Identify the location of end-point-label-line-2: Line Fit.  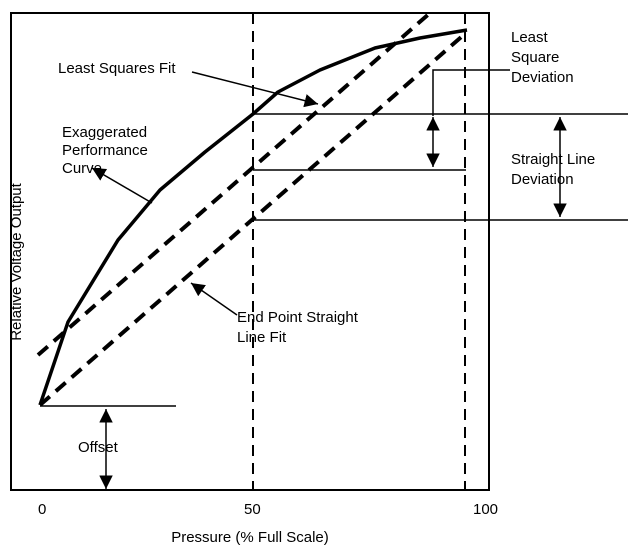
(262, 337).